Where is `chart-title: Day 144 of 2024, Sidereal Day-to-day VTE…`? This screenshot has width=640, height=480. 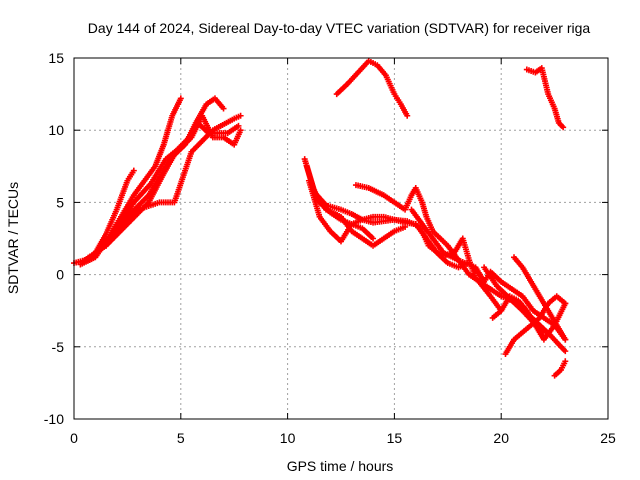 chart-title: Day 144 of 2024, Sidereal Day-to-day VTE… is located at coordinates (339, 28).